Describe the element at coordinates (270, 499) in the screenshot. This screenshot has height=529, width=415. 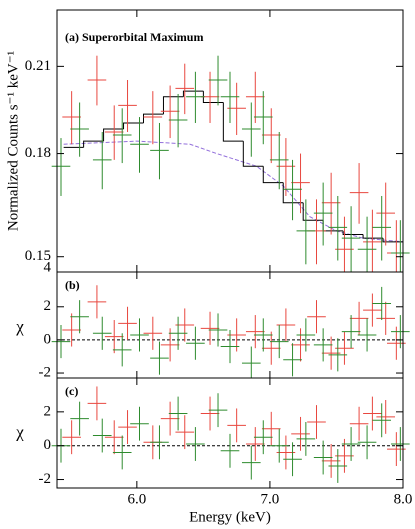
I see `x-tick-label: 7.0` at that location.